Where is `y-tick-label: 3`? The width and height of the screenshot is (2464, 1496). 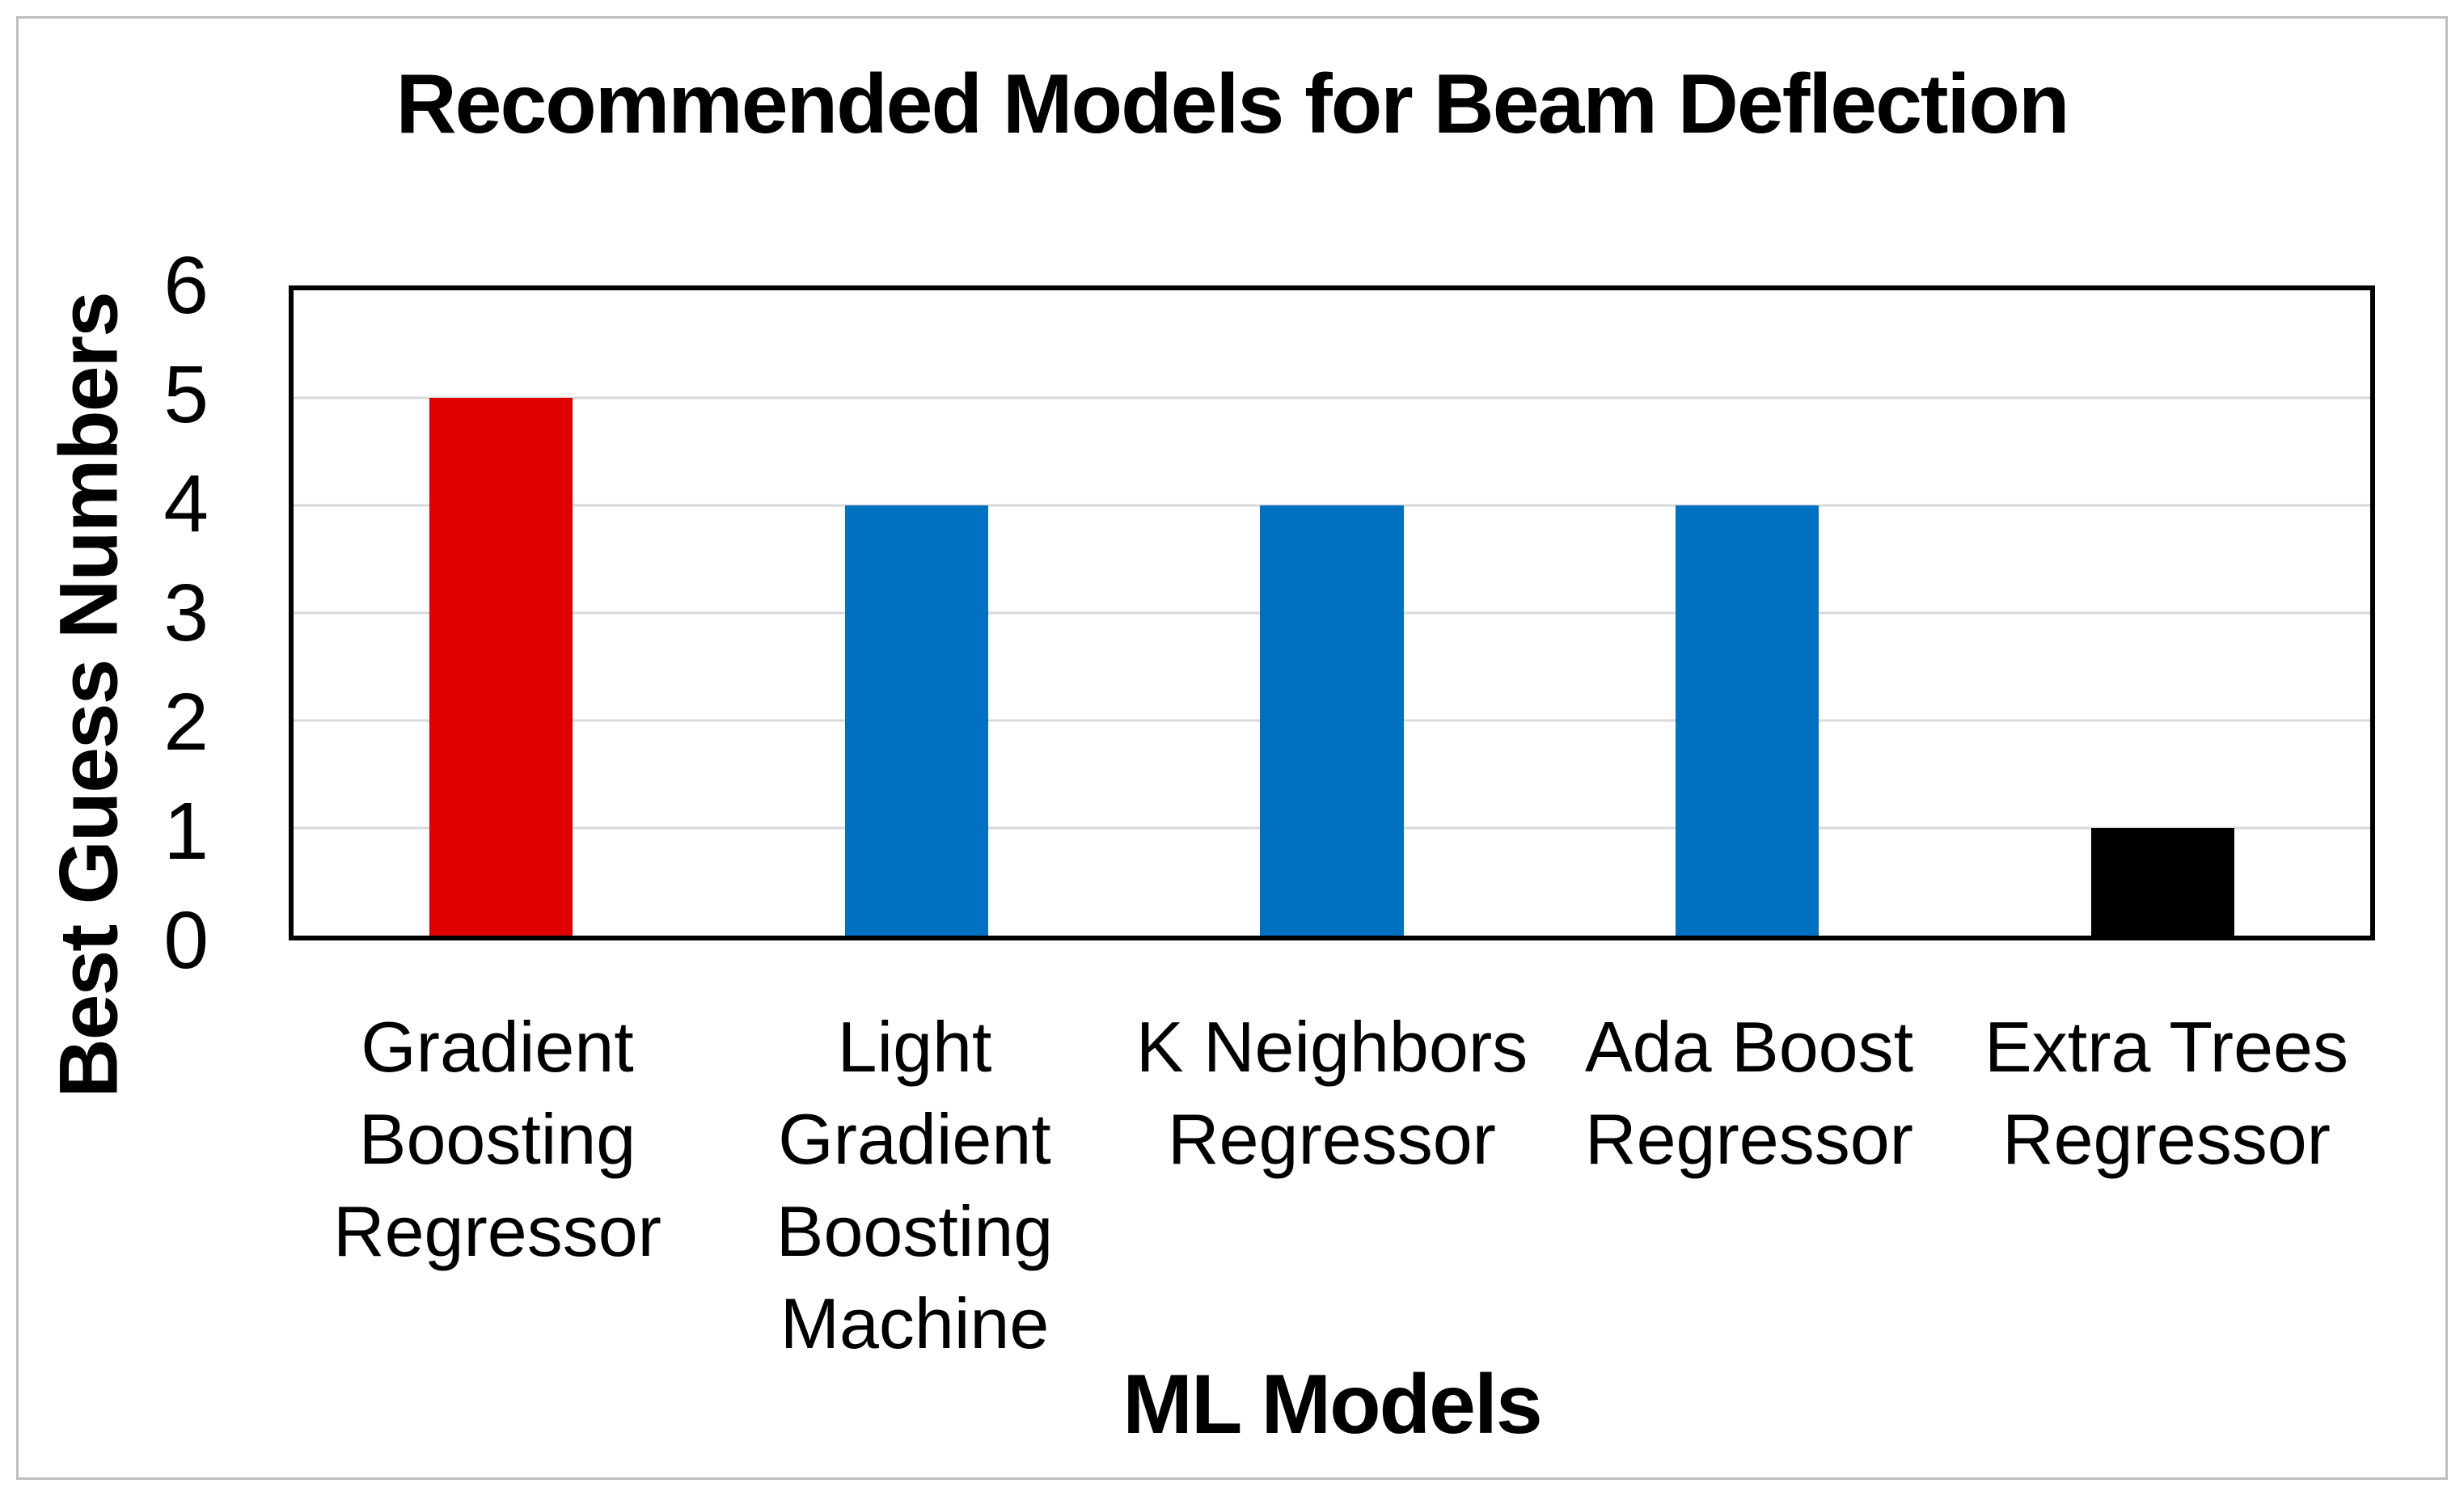 y-tick-label: 3 is located at coordinates (186, 613).